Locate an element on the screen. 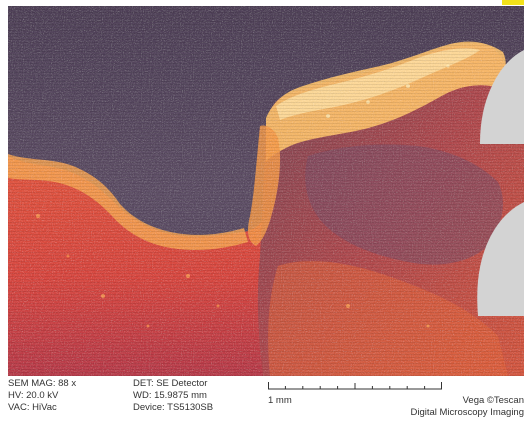 This screenshot has height=424, width=524. vendor-label: Vega ©Tescan is located at coordinates (493, 400).